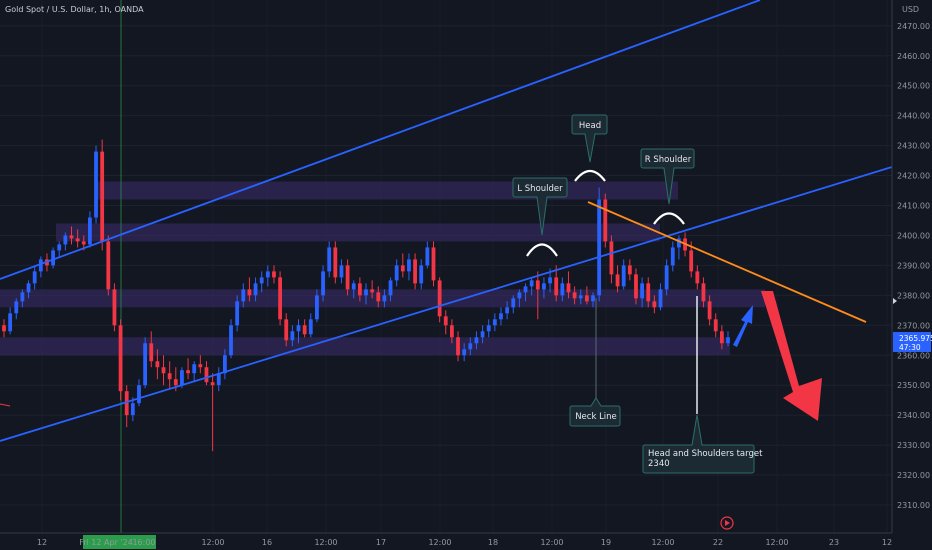 The height and width of the screenshot is (550, 932). What do you see at coordinates (913, 475) in the screenshot?
I see `price-tick-label: 2320.00` at bounding box center [913, 475].